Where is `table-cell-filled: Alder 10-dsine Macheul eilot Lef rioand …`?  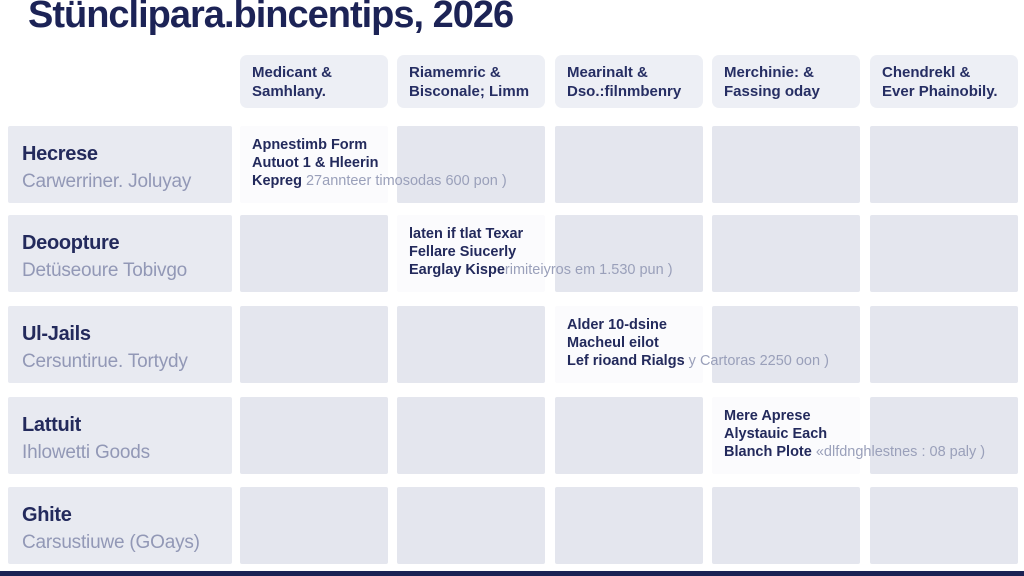 table-cell-filled: Alder 10-dsine Macheul eilot Lef rioand … is located at coordinates (692, 344).